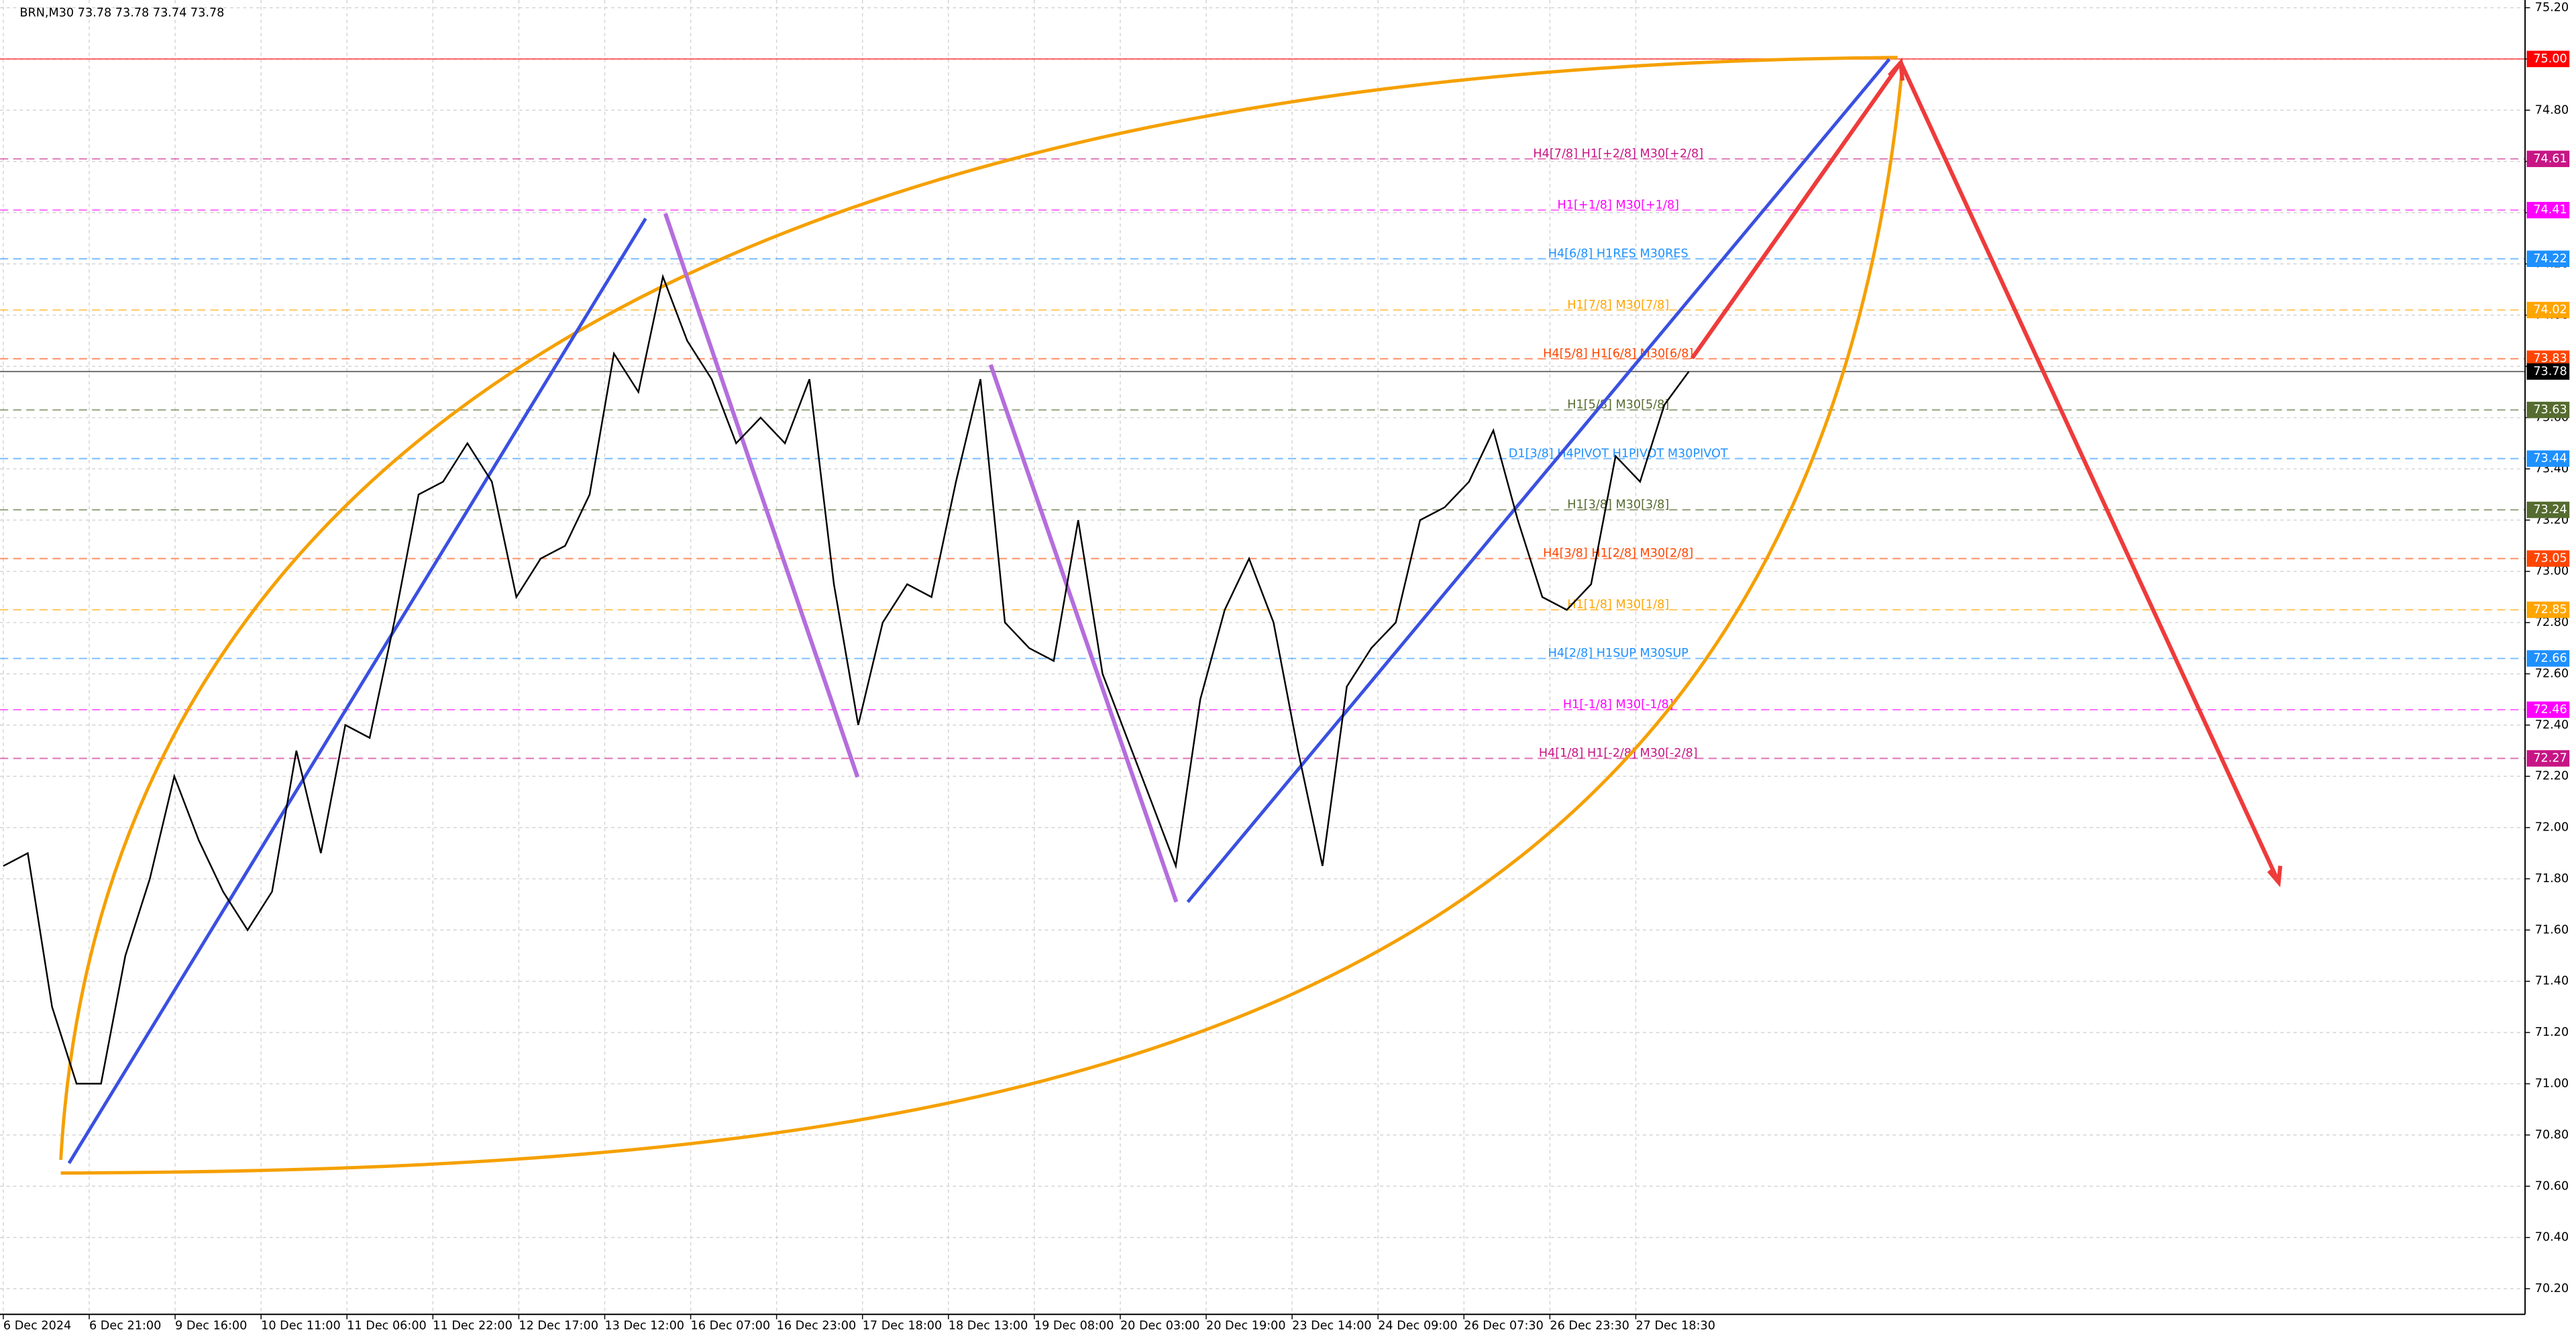 The height and width of the screenshot is (1339, 2576). What do you see at coordinates (2552, 828) in the screenshot?
I see `y-tick-label: 72.00` at bounding box center [2552, 828].